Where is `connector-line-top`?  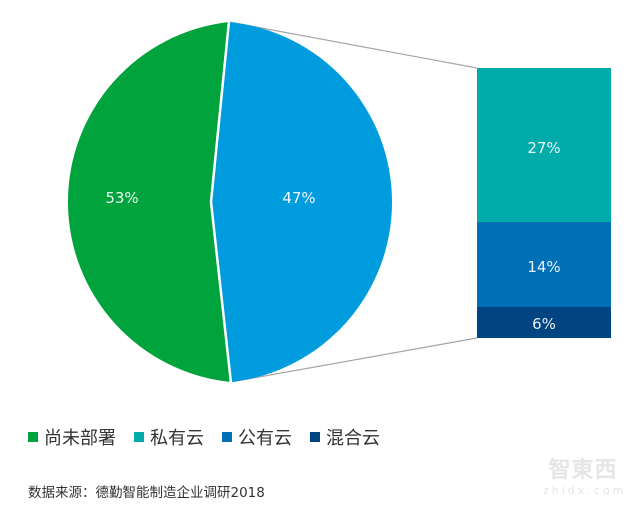 connector-line-top is located at coordinates (353, 45).